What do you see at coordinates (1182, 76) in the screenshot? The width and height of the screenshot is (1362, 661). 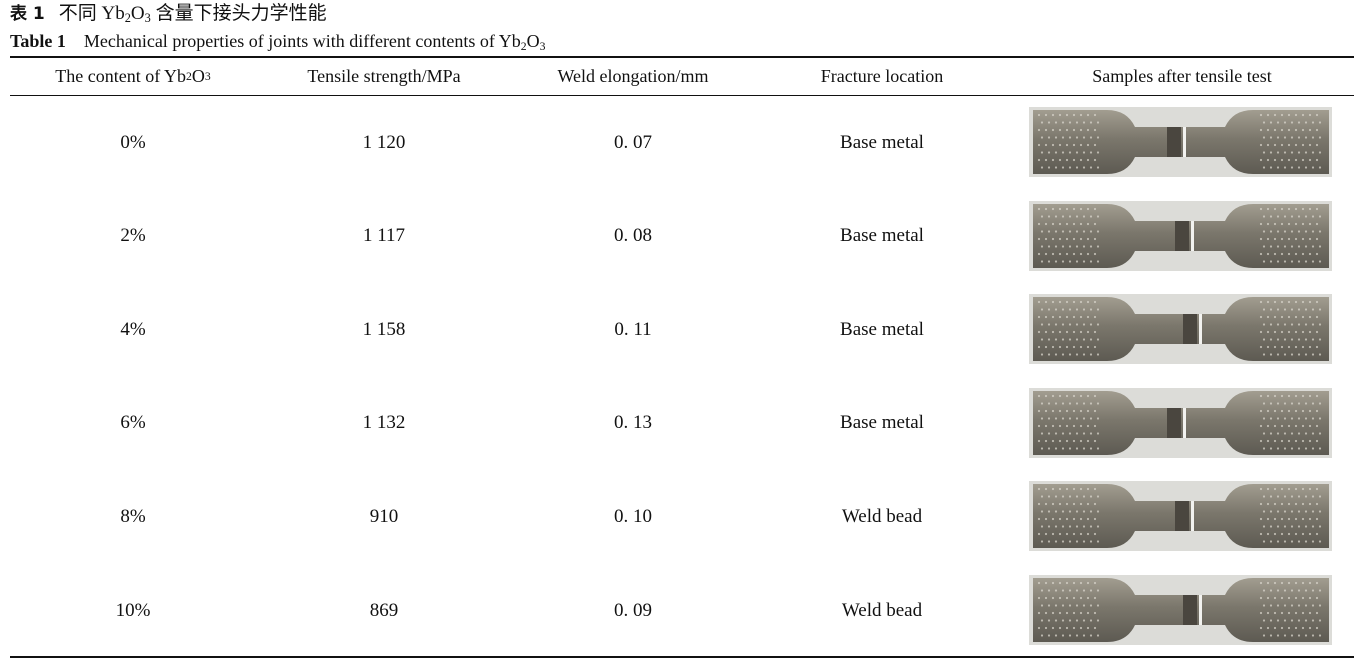 I see `header-samples: Samples after tensile test` at bounding box center [1182, 76].